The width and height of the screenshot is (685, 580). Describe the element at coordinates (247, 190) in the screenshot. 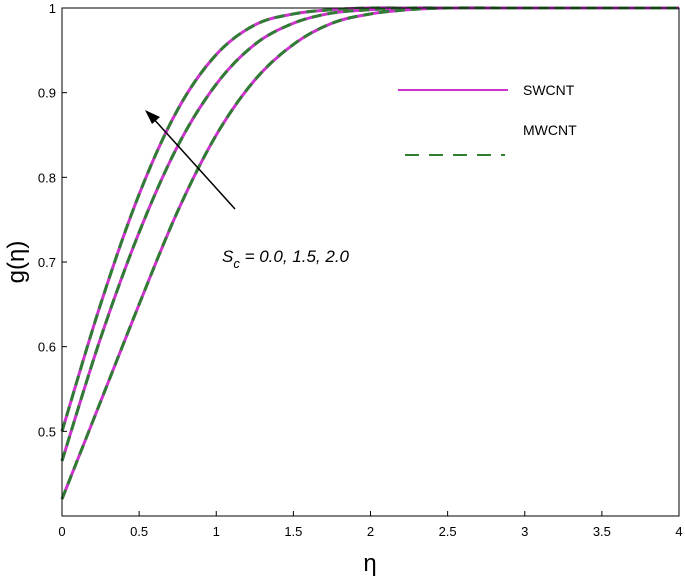

I see `annotation: Sc = 0.0, 1.5, 2.0` at that location.